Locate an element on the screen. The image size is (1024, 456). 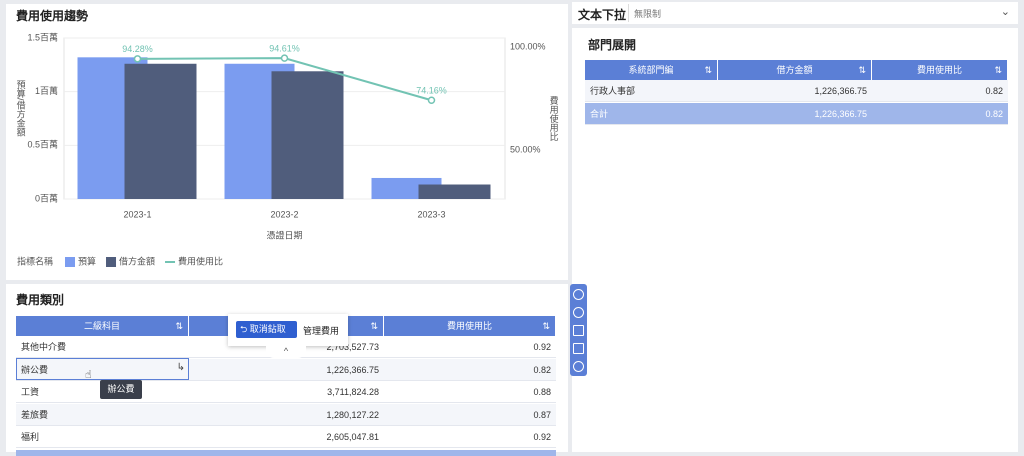
panel-title: 費用類別 is located at coordinates (40, 300).